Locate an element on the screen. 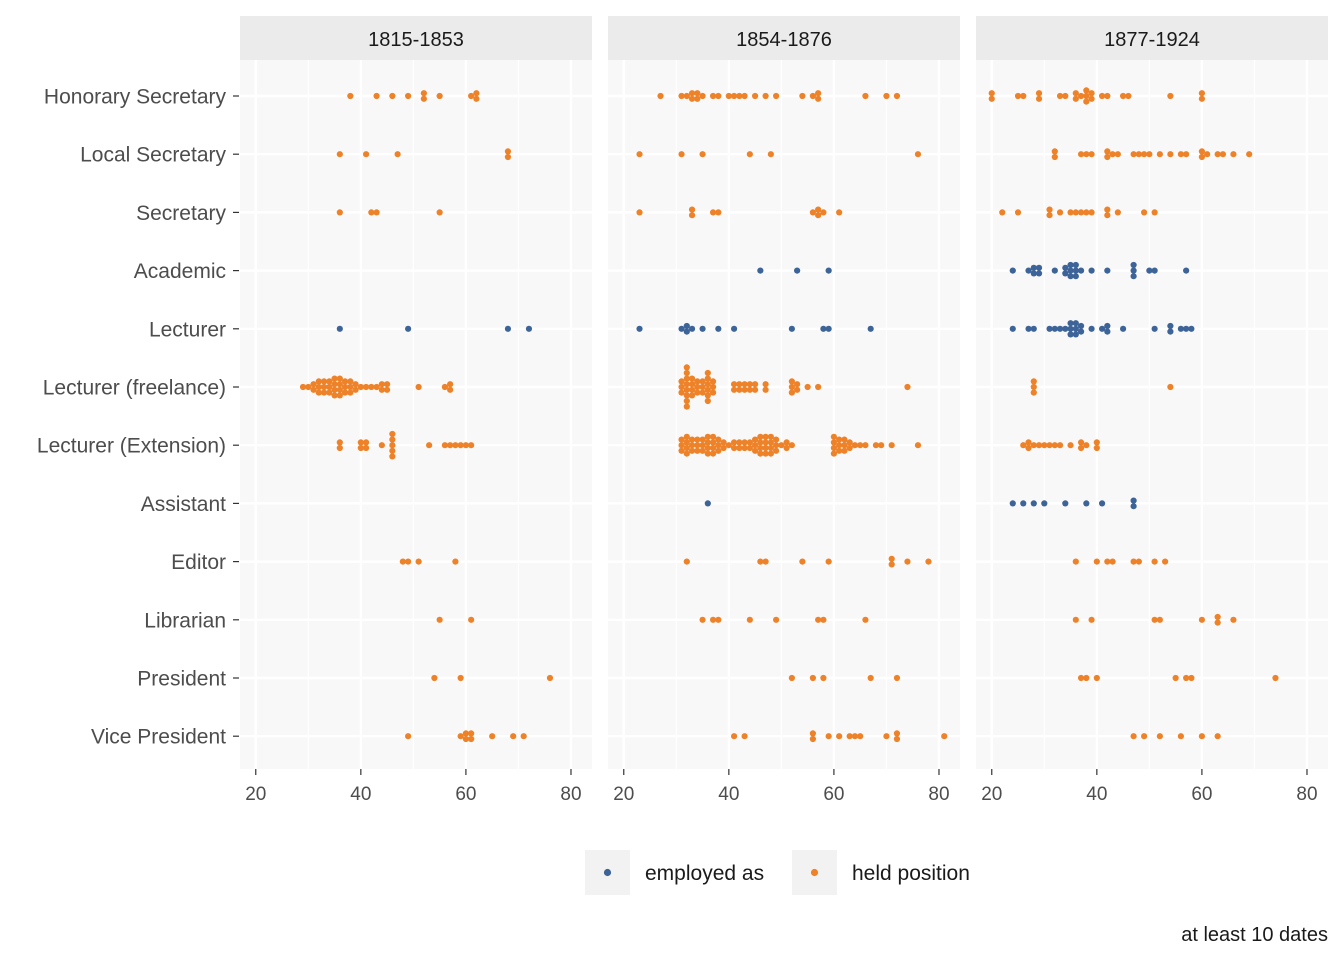 This screenshot has height=960, width=1344. y-tick-label: President is located at coordinates (181, 679).